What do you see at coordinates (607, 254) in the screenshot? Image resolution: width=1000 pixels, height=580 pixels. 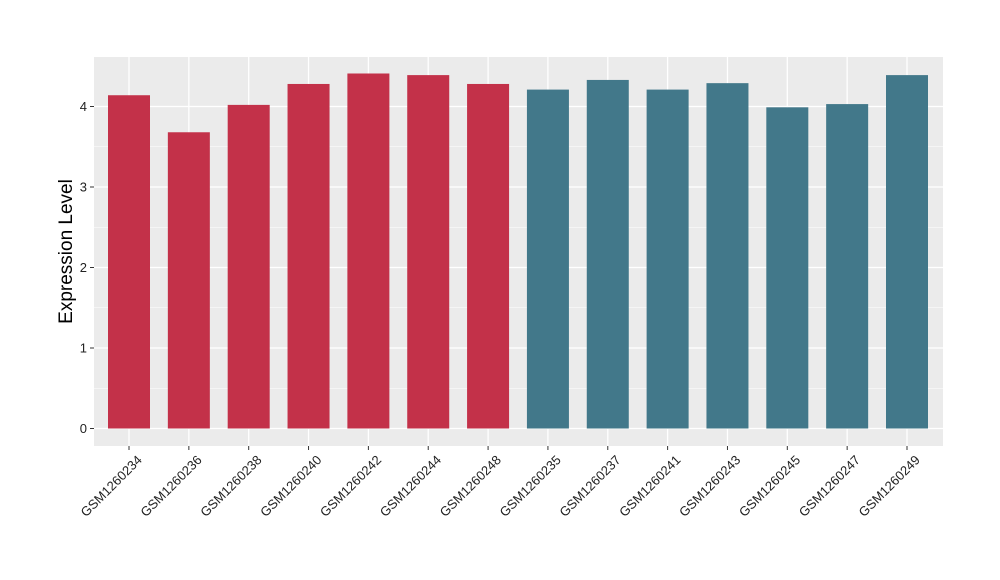 I see `bar-GSM1260237` at bounding box center [607, 254].